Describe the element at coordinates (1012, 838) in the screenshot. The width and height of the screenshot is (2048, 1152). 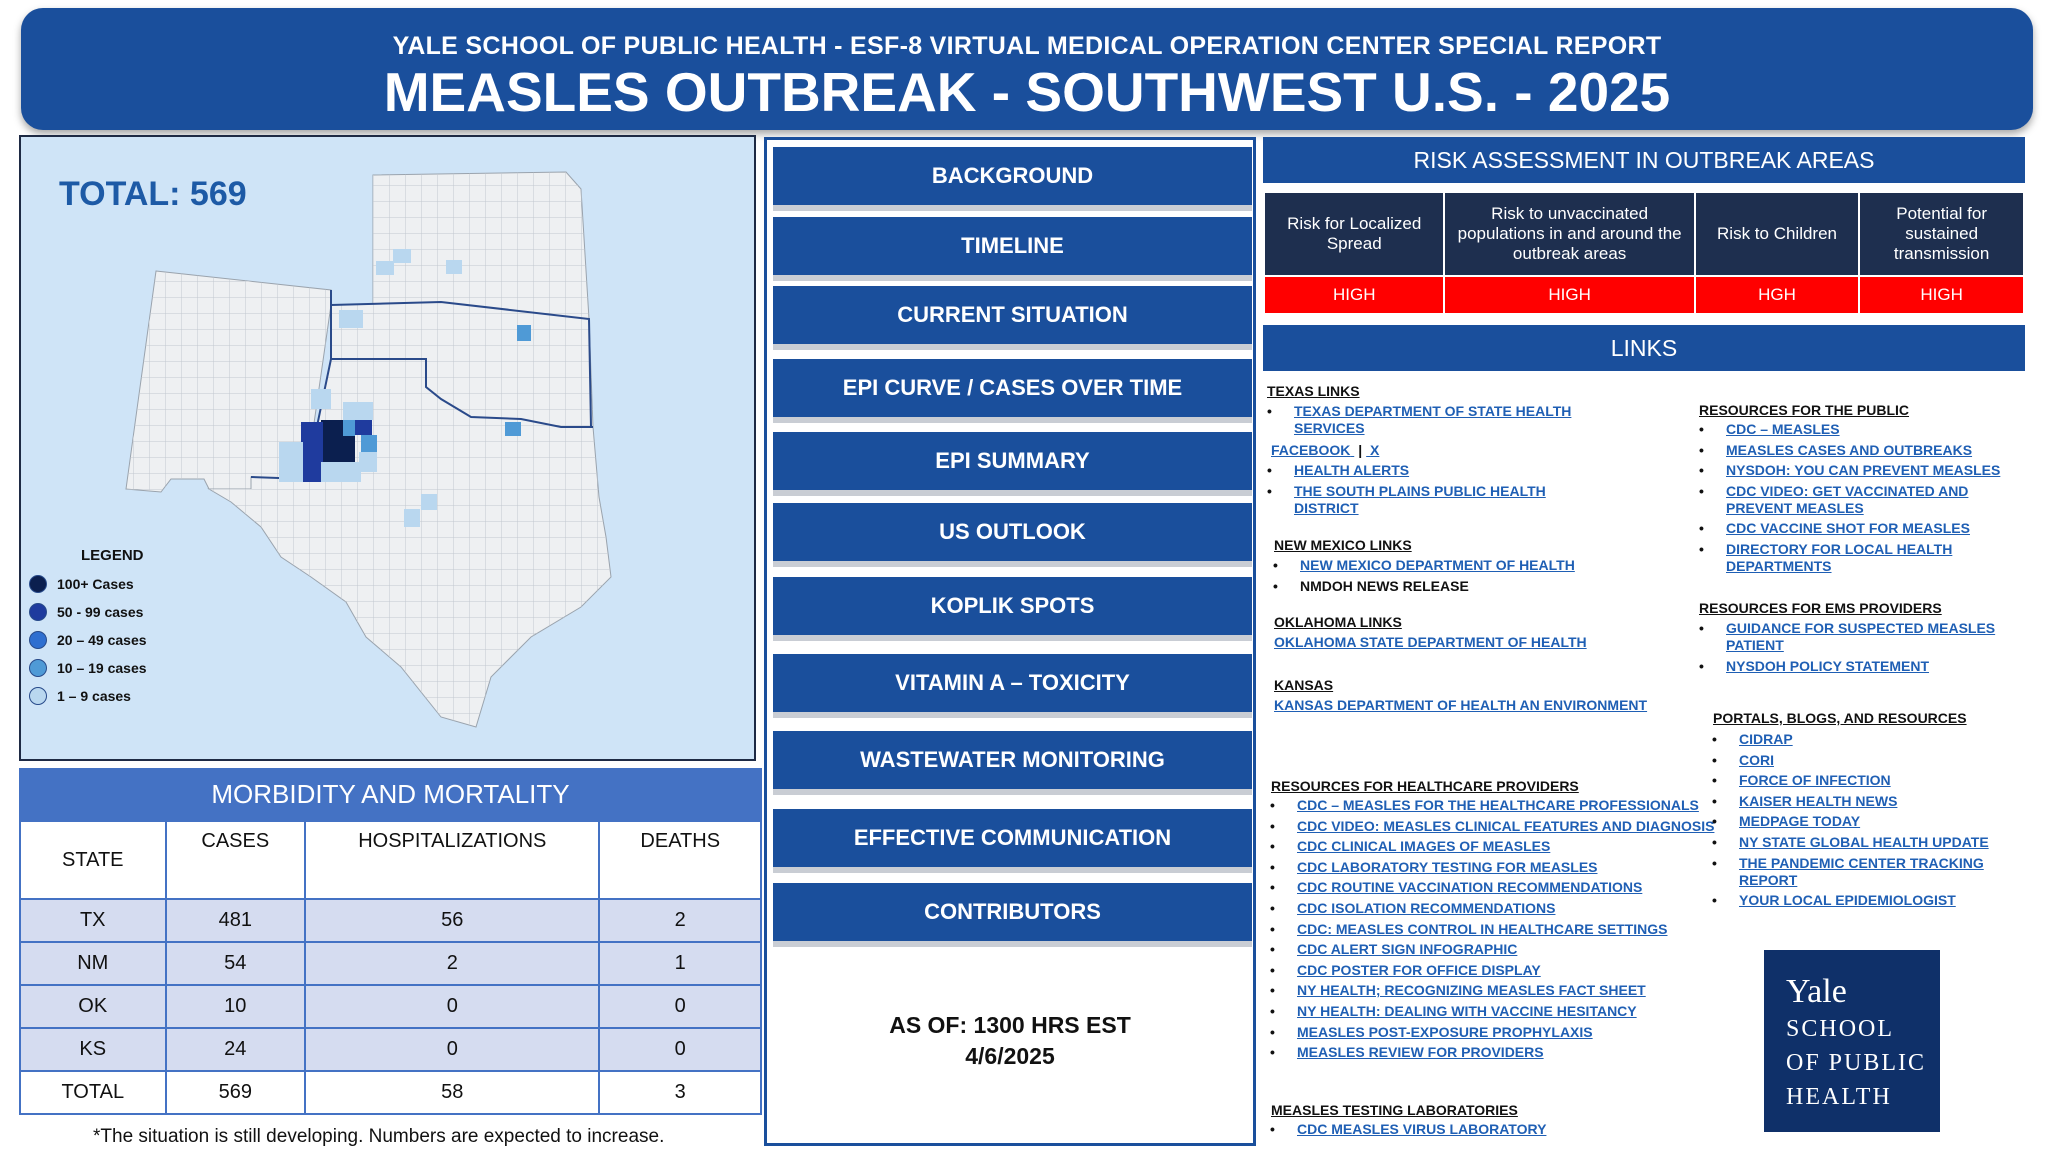
I see `nav-effective-communication-button: EFFECTIVE COMMUNICATION` at that location.